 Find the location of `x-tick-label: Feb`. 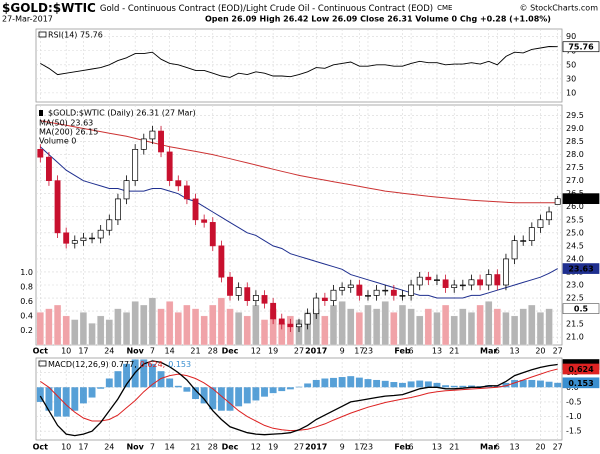

x-tick-label: Feb is located at coordinates (402, 351).